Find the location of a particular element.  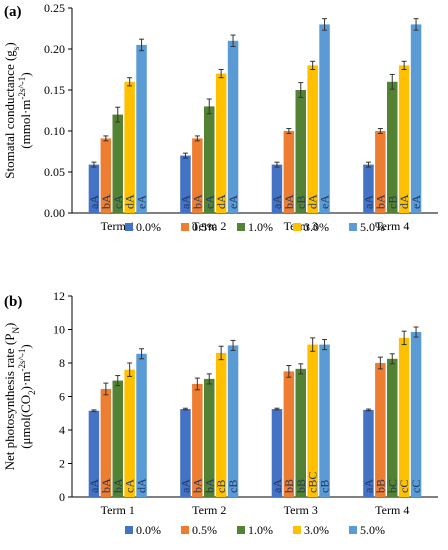

data-label: cBC is located at coordinates (313, 482).